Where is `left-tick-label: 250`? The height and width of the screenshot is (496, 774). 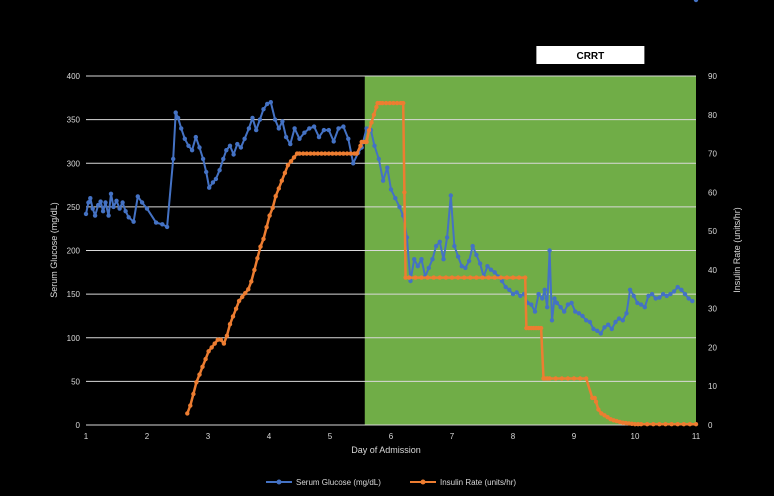 left-tick-label: 250 is located at coordinates (74, 207).